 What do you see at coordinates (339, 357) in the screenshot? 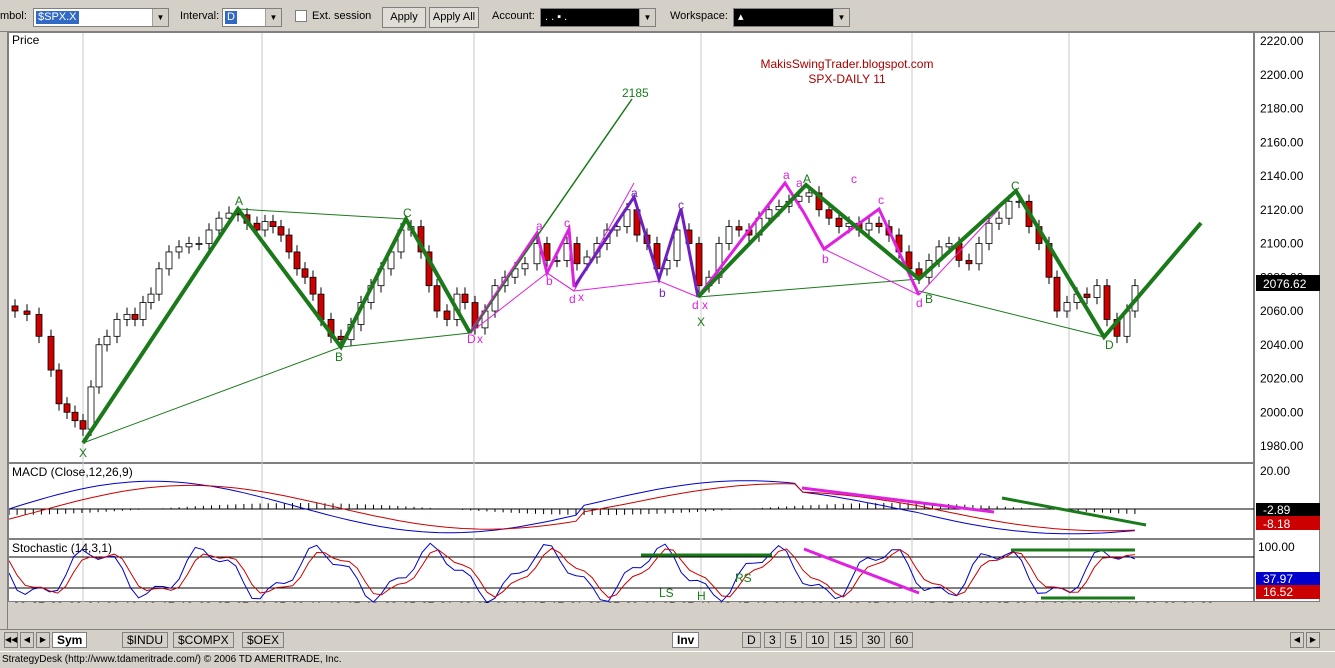
I see `wave-label: B` at bounding box center [339, 357].